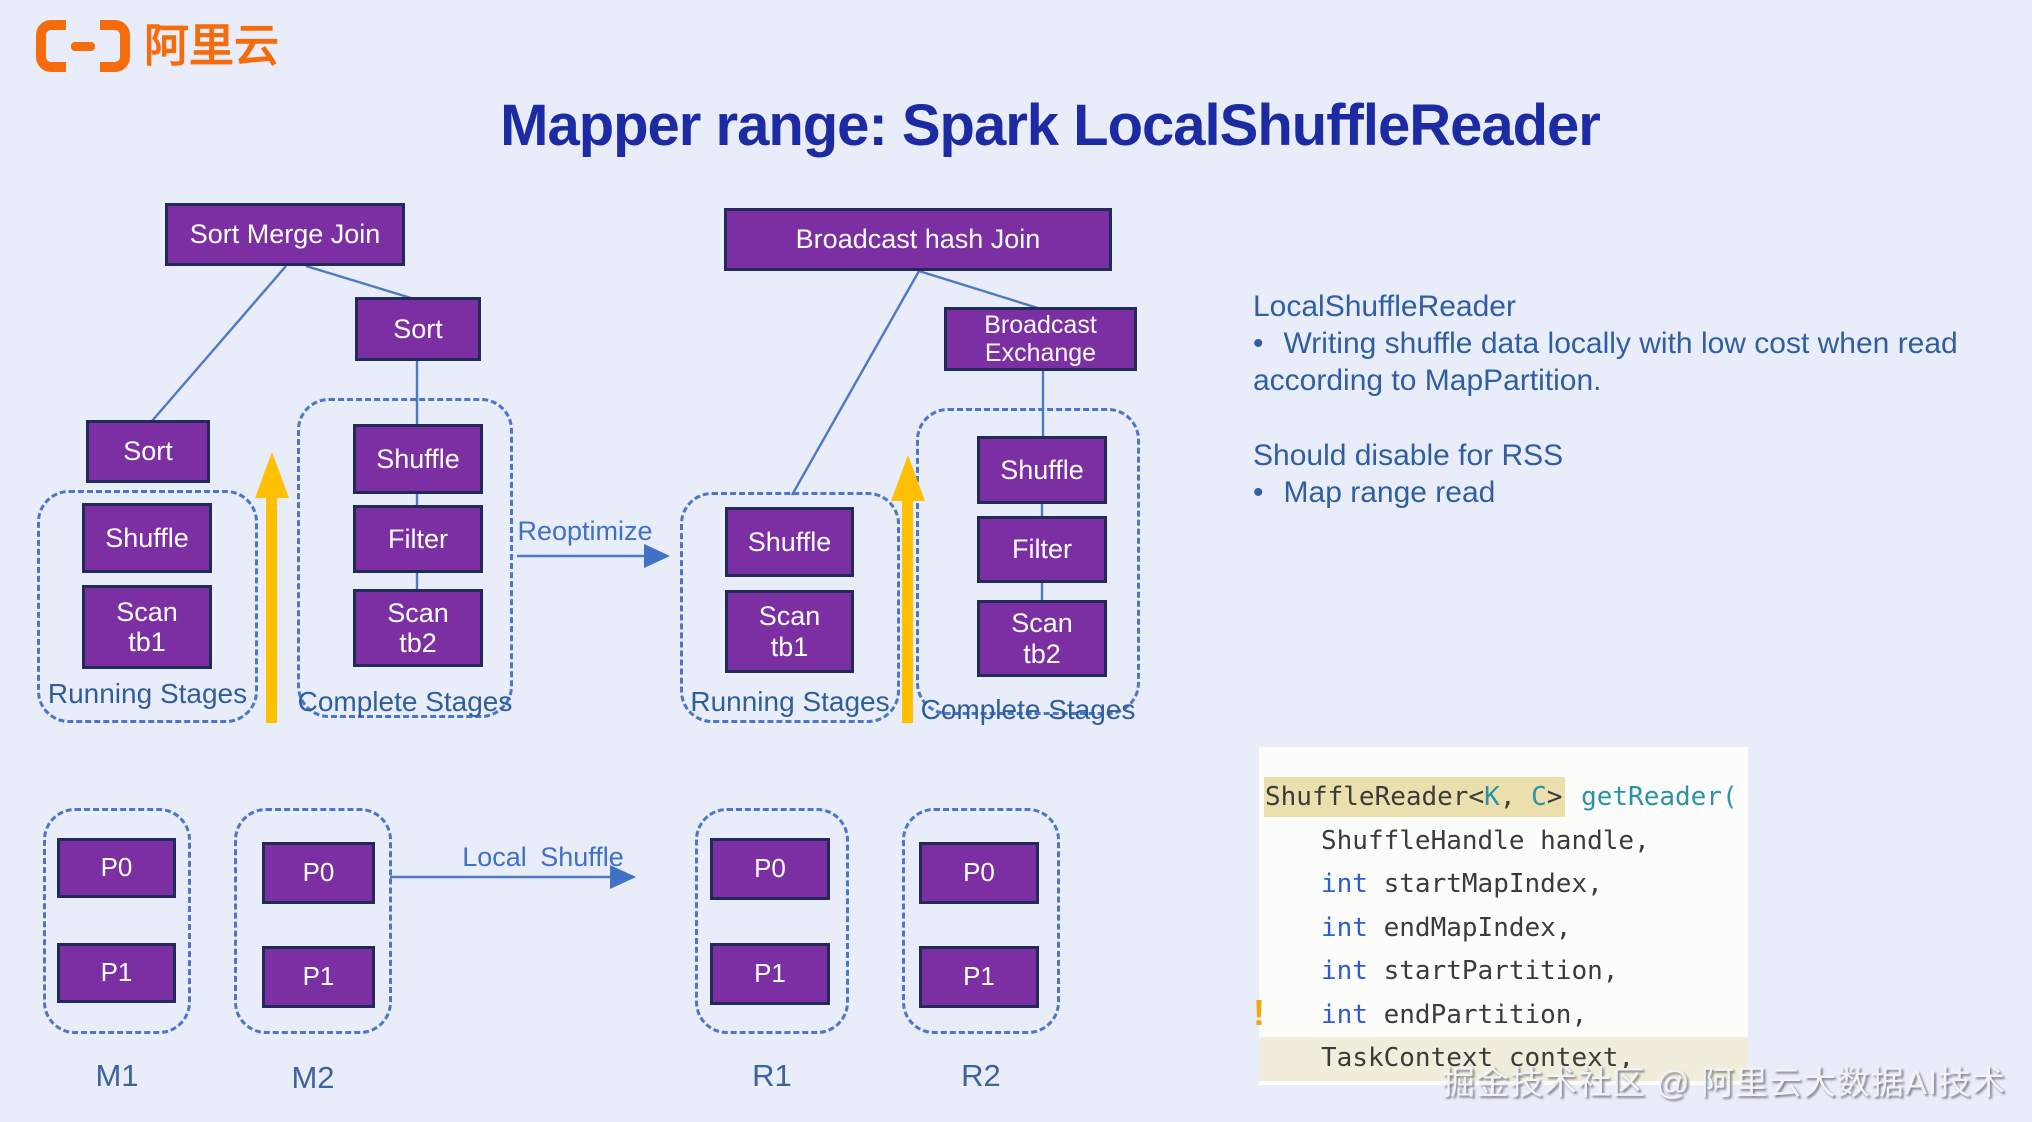 The height and width of the screenshot is (1122, 2032). I want to click on left-running-stages-label: Running Stages, so click(147, 693).